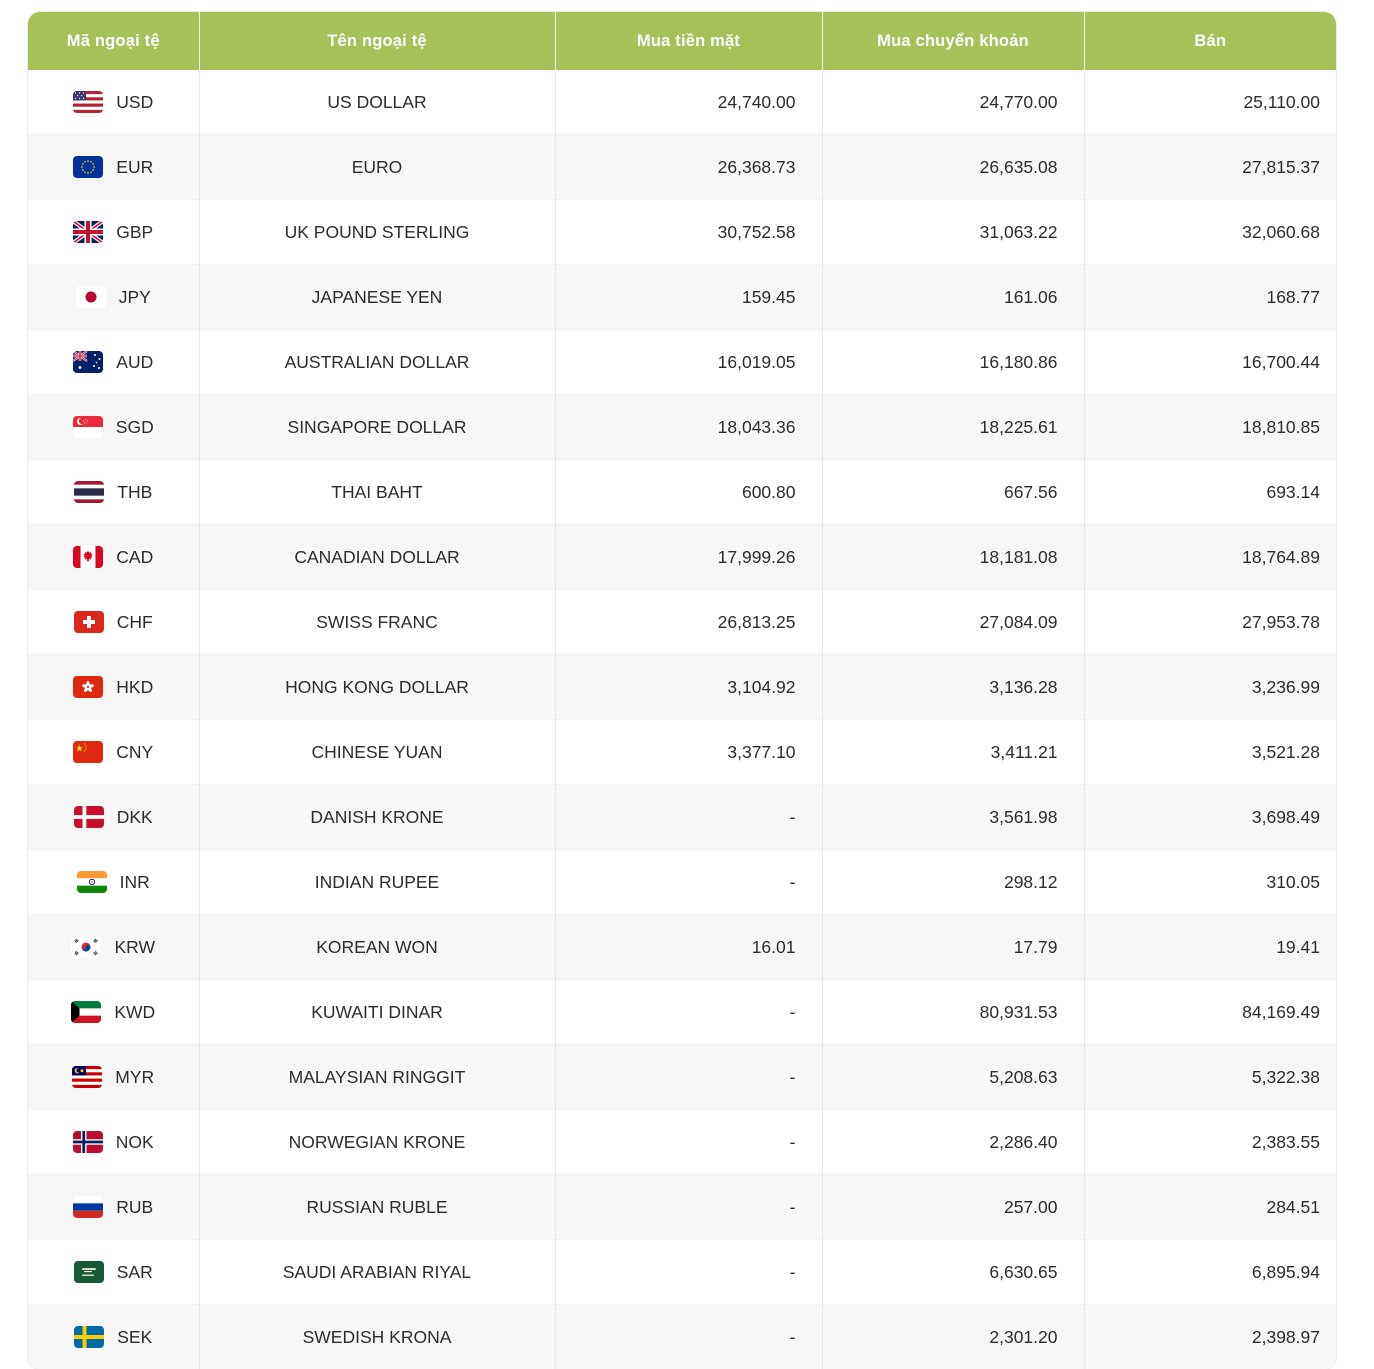 Image resolution: width=1374 pixels, height=1369 pixels. I want to click on currency-name: NORWEGIAN KRONE, so click(377, 1142).